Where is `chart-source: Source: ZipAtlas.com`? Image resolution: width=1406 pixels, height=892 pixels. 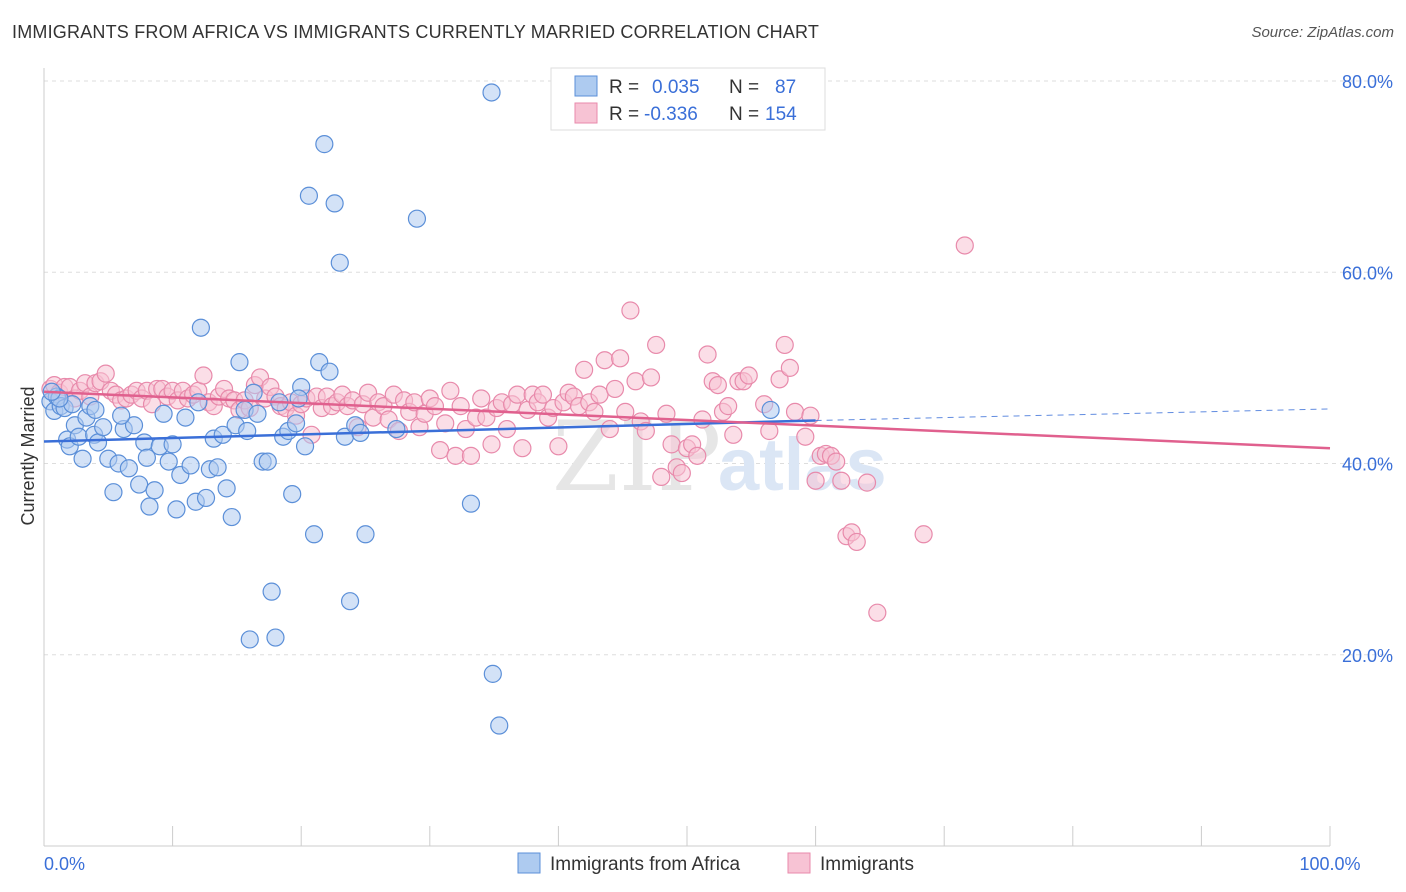 chart-source: Source: ZipAtlas.com is located at coordinates (1322, 32).